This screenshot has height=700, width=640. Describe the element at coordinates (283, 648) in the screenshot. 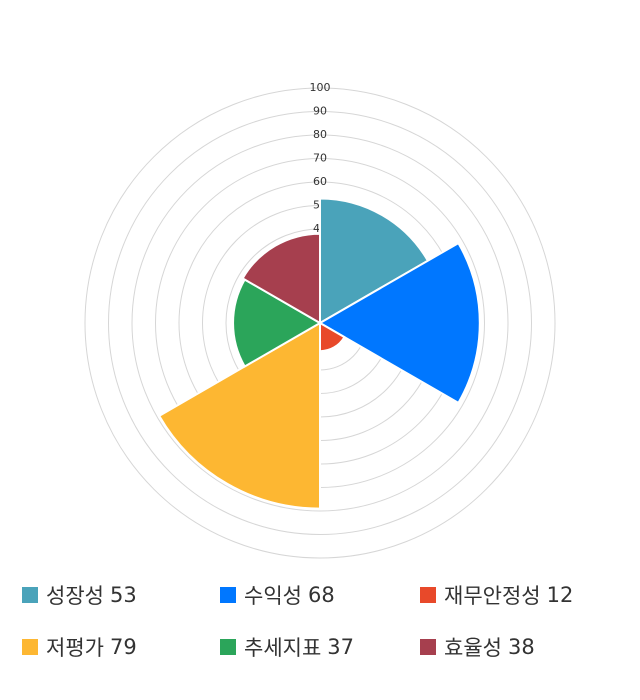

I see `legend-name: 추세지표` at that location.